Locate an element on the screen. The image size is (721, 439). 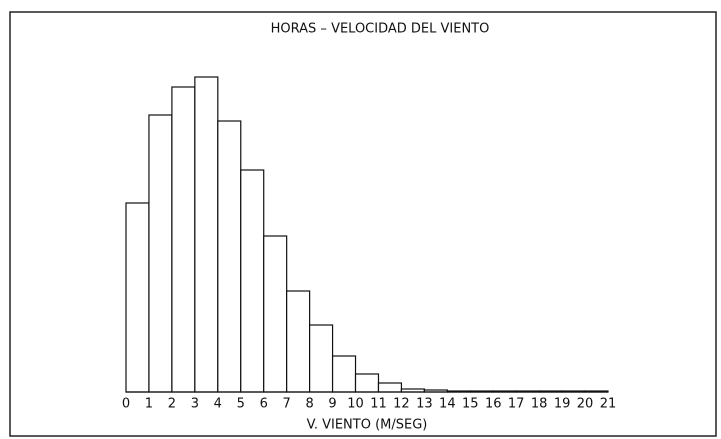
x-tick-label: 15 is located at coordinates (470, 404).